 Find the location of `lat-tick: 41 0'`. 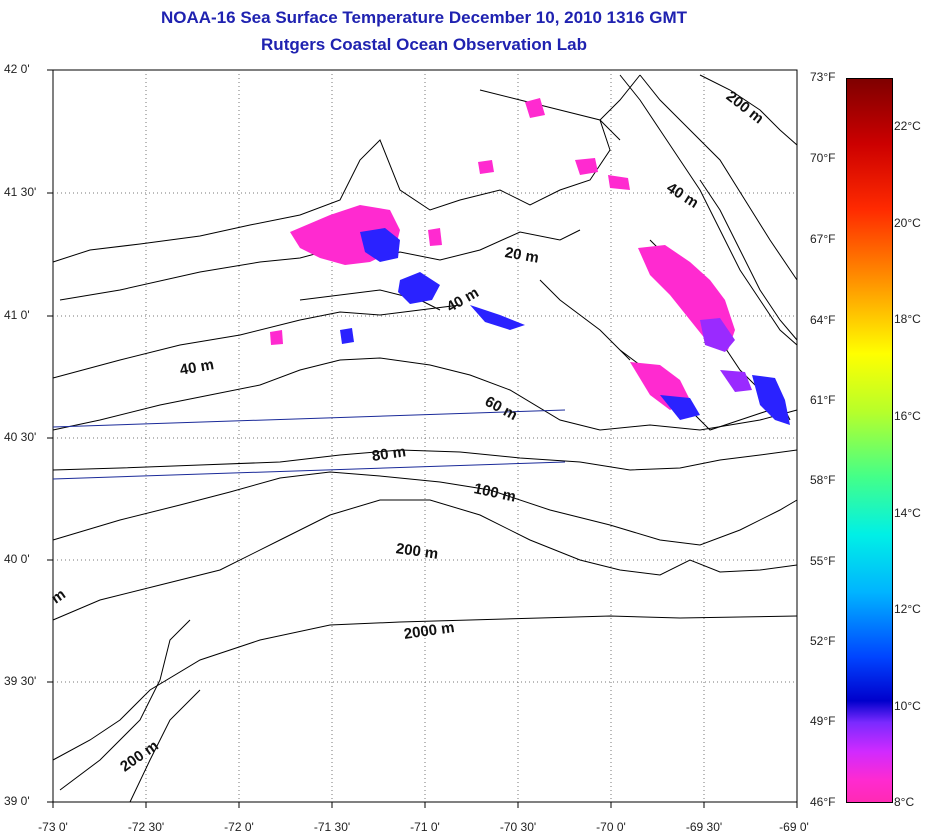

lat-tick: 41 0' is located at coordinates (17, 315).